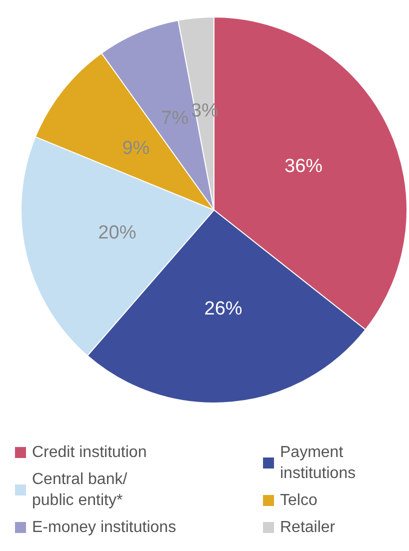 The image size is (409, 551). Describe the element at coordinates (175, 119) in the screenshot. I see `data-label: 7%` at that location.